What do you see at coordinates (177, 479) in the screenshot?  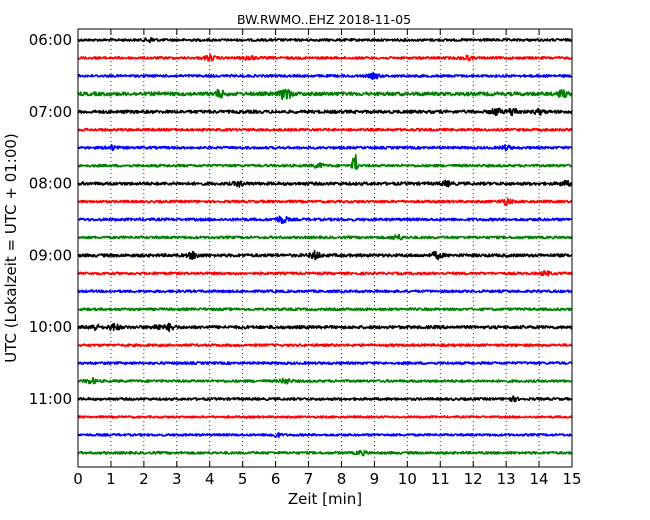 I see `x-tick-label: 3` at bounding box center [177, 479].